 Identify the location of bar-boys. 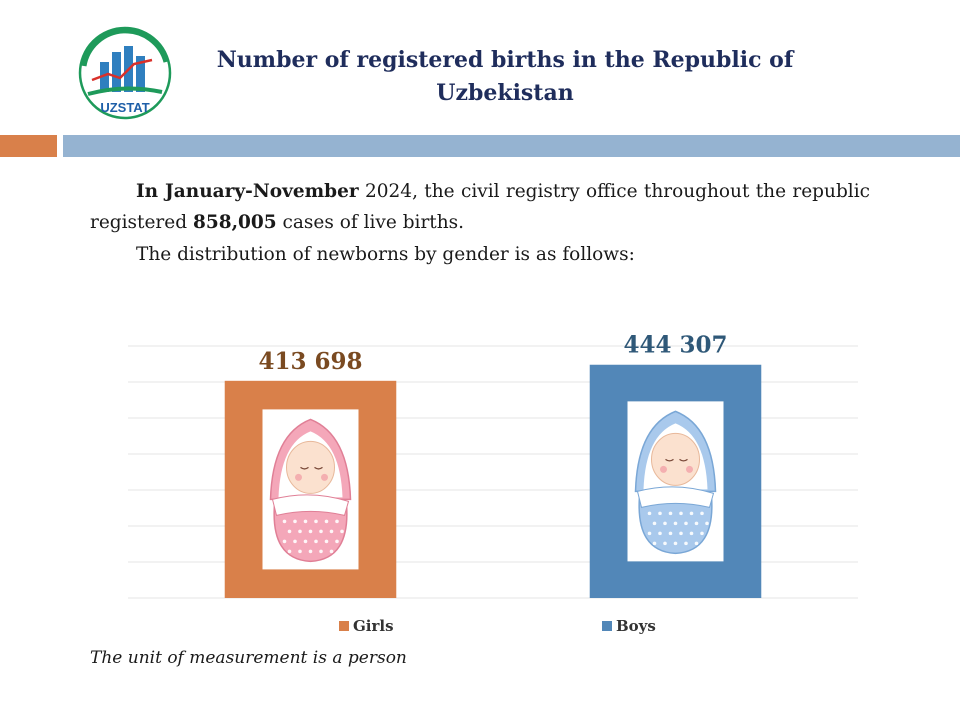
(675, 481).